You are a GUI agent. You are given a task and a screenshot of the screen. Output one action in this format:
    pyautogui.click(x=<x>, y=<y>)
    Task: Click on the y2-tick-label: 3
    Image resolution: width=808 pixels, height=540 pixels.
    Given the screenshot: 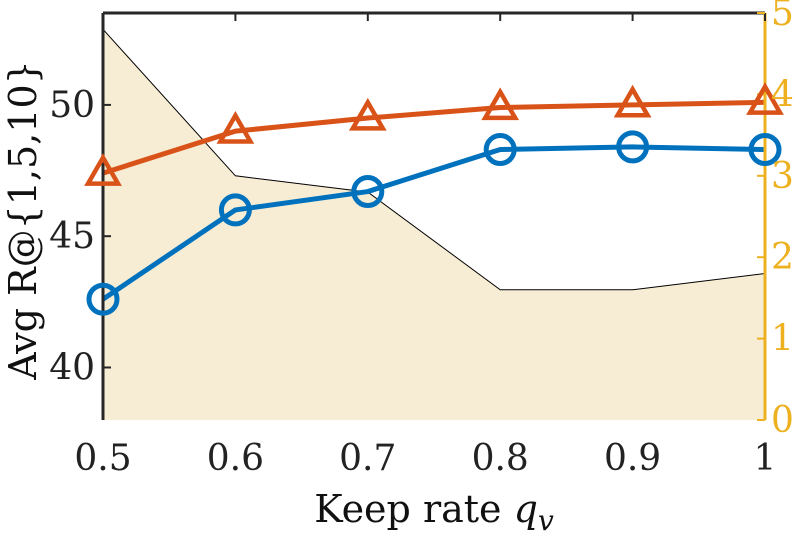 What is the action you would take?
    pyautogui.click(x=782, y=176)
    